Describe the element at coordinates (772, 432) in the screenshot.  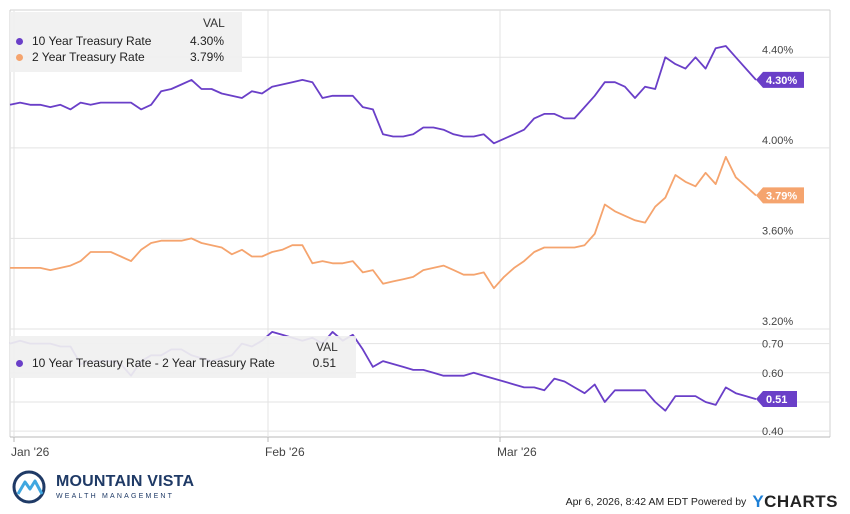
I see `y-tick-label: 0.40` at that location.